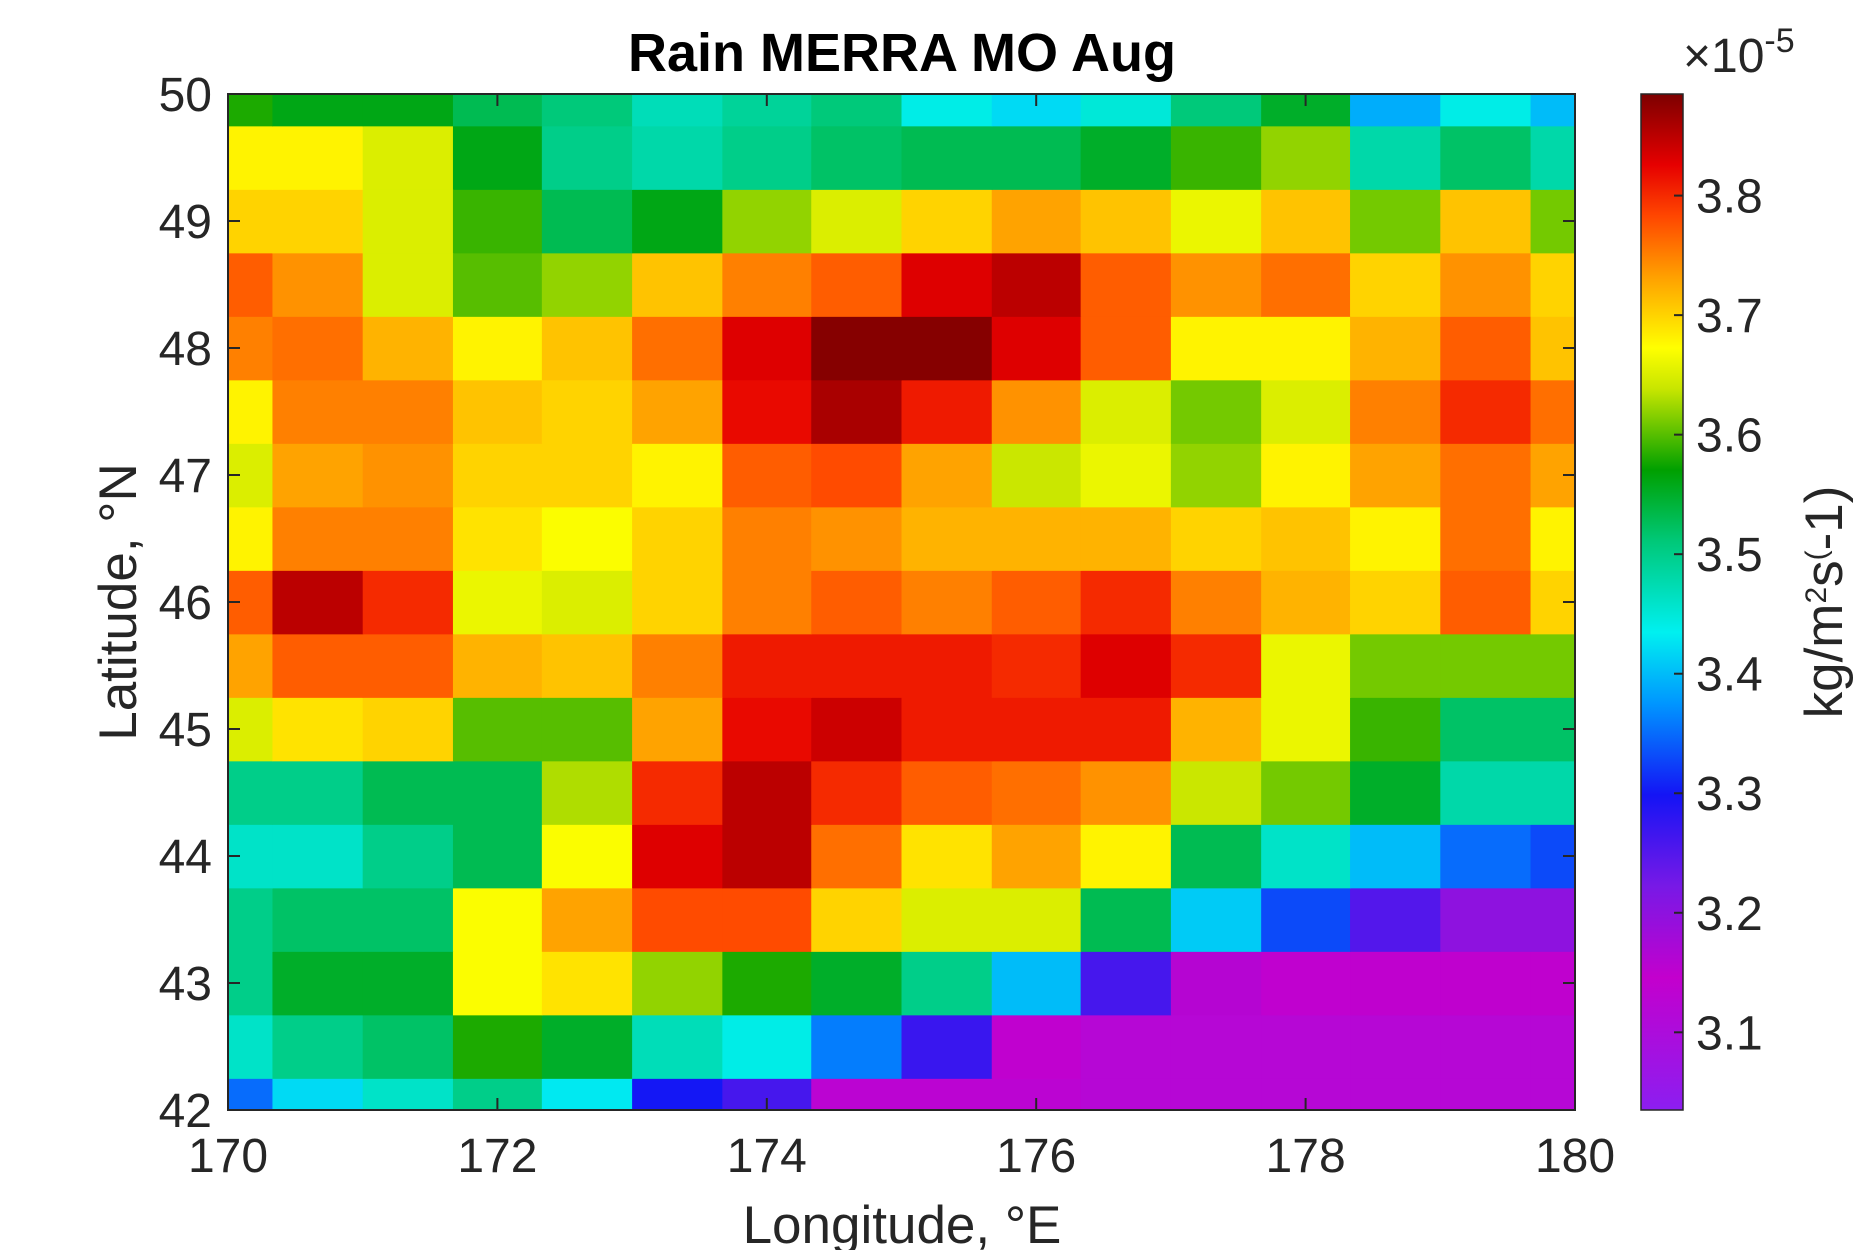  I want to click on x-tick-label: 180, so click(1575, 1156).